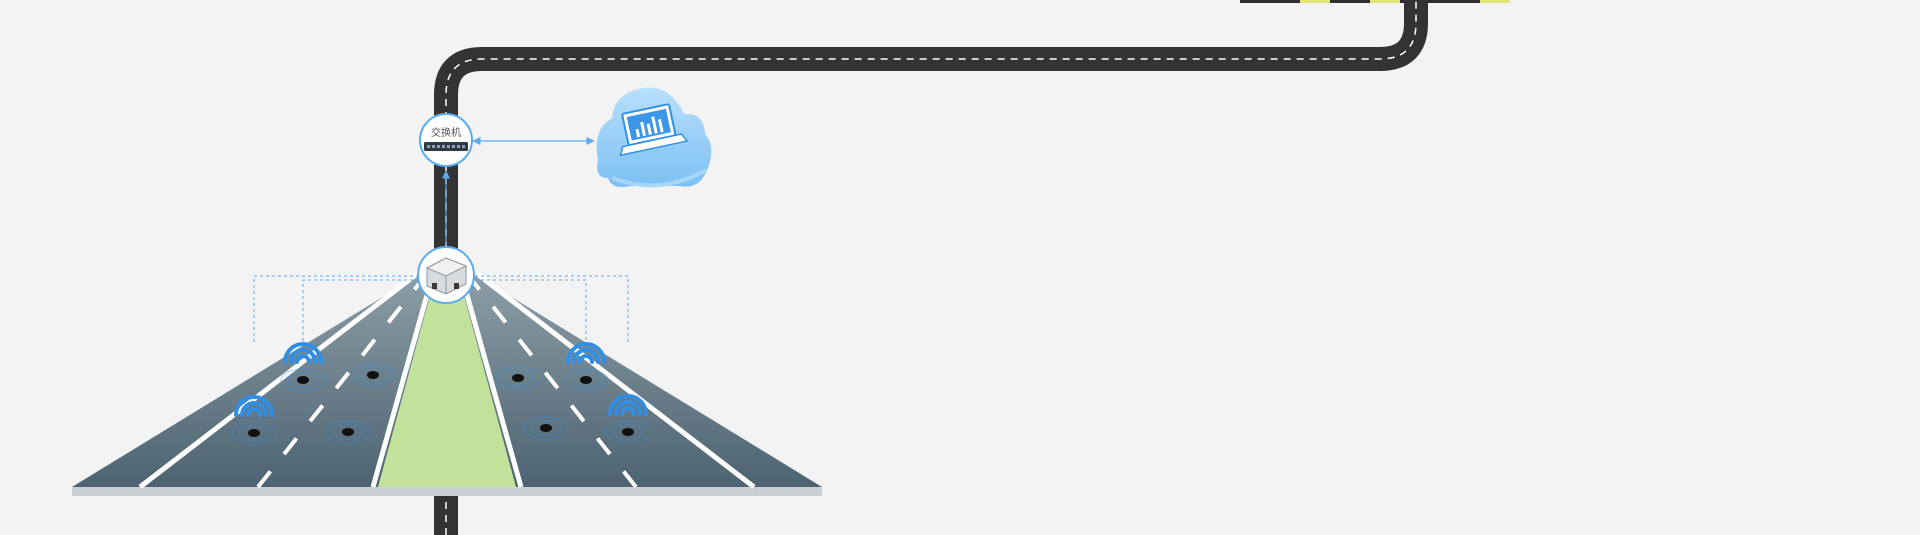  I want to click on connections, so click(518, 190).